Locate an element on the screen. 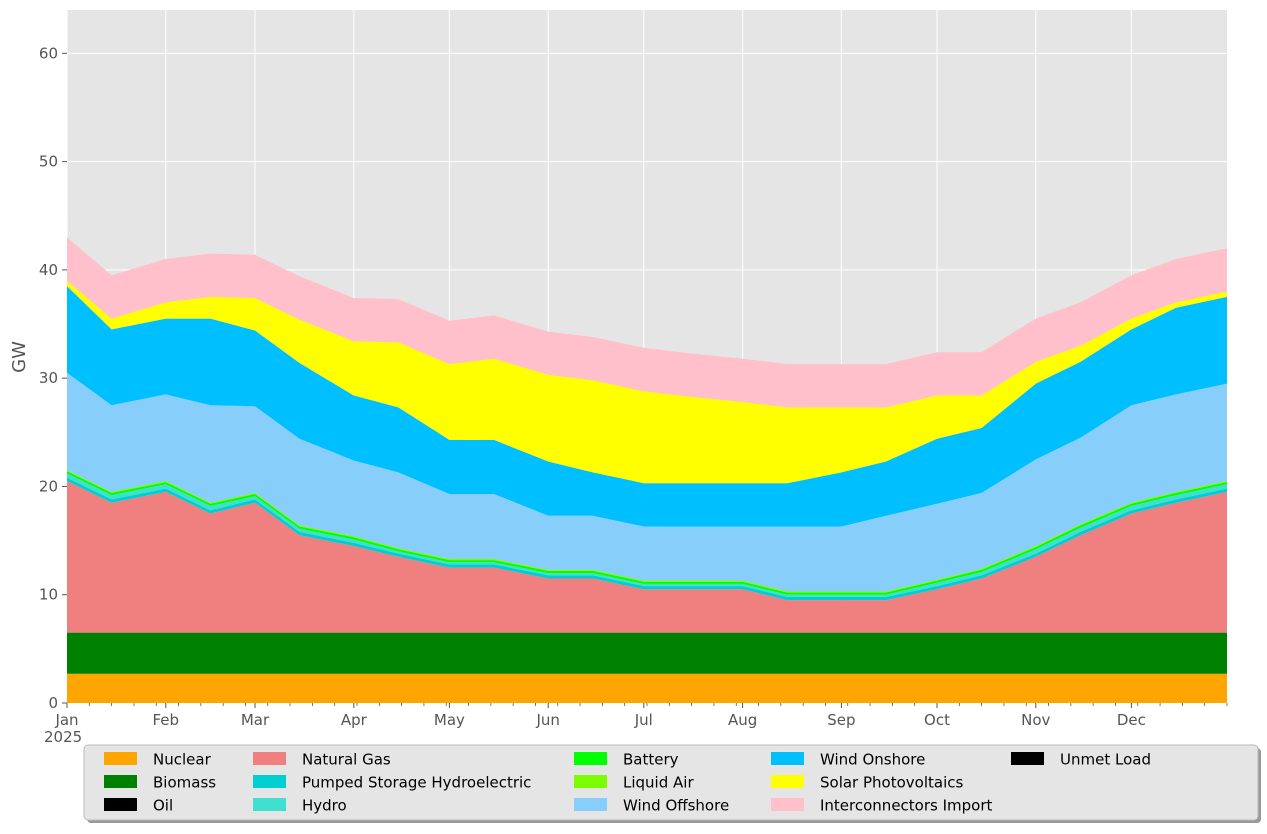 The width and height of the screenshot is (1267, 834). y-tick-label: 0 is located at coordinates (53, 703).